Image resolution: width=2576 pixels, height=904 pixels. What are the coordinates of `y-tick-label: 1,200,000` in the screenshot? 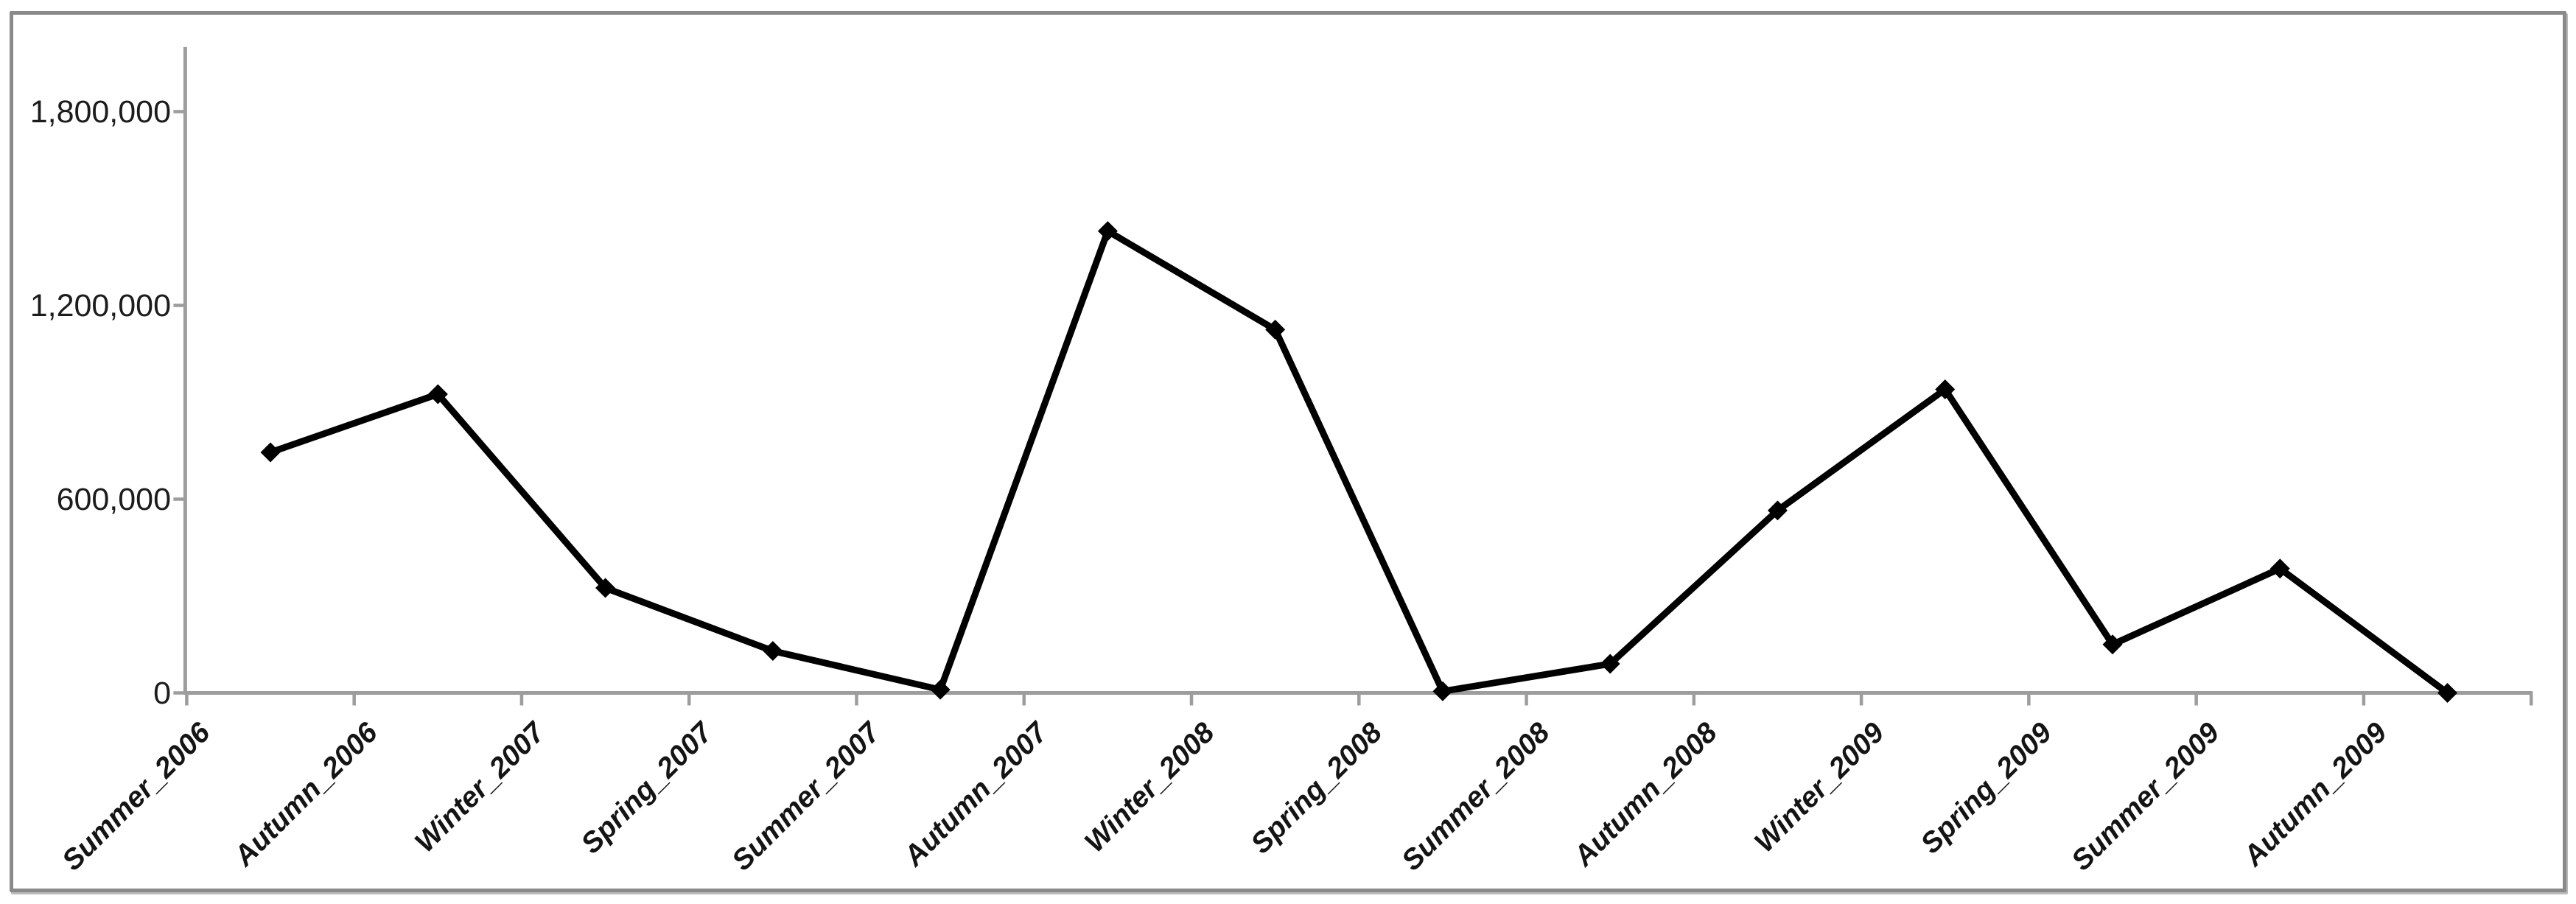 It's located at (100, 305).